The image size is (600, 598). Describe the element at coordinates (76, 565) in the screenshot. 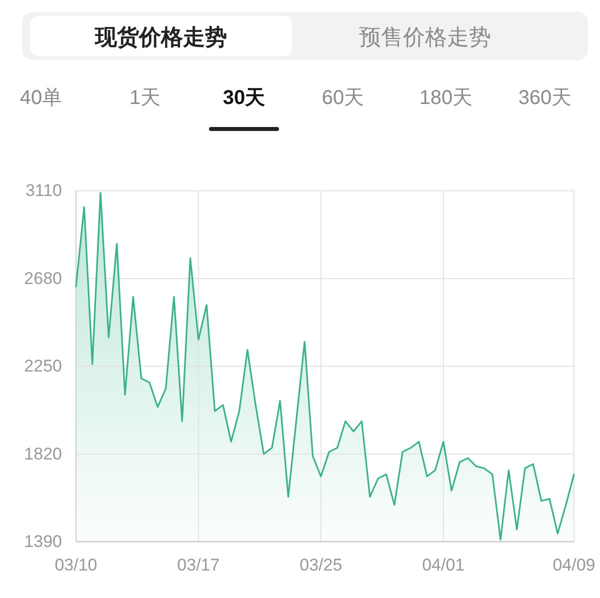

I see `x-tick-label: 03/10` at that location.